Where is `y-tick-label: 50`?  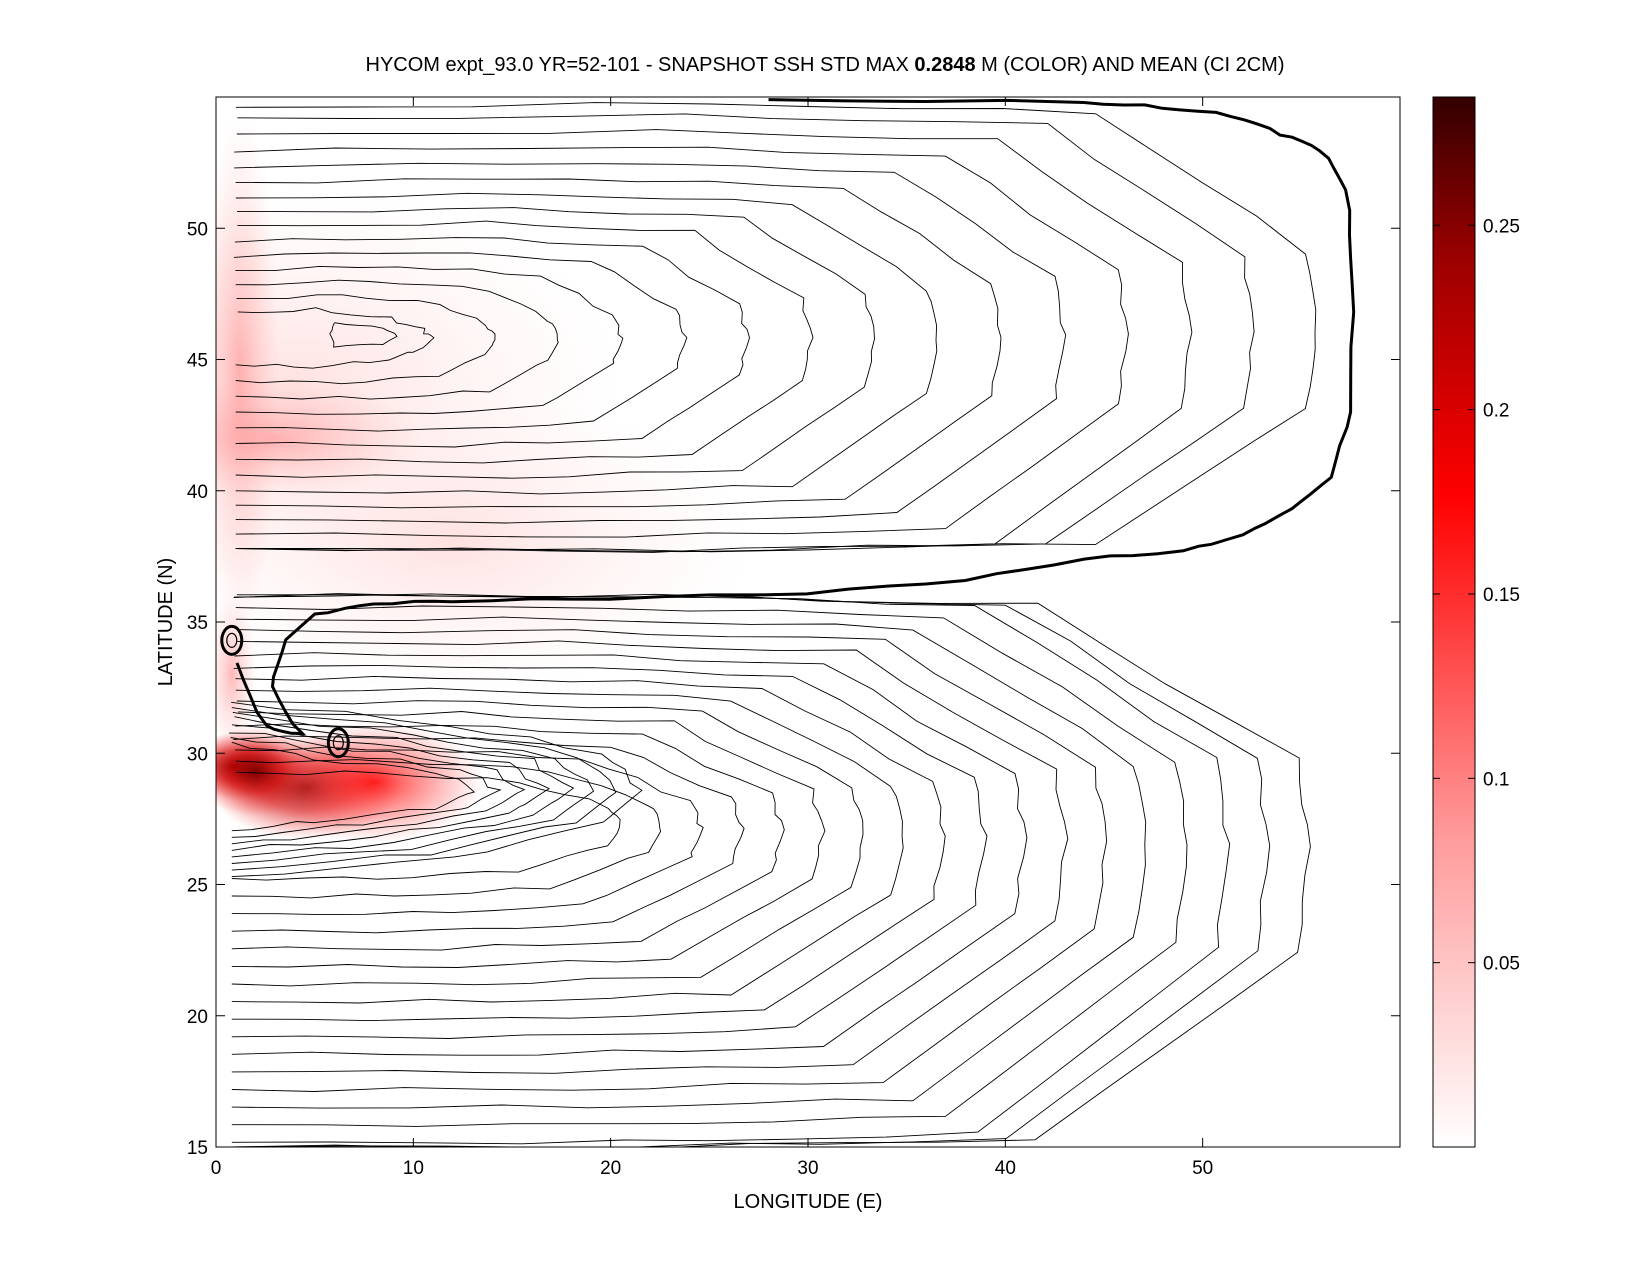 y-tick-label: 50 is located at coordinates (197, 229).